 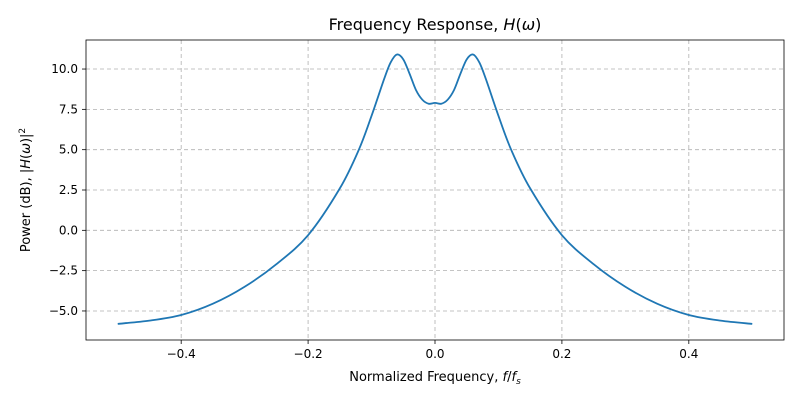 What do you see at coordinates (68, 109) in the screenshot?
I see `y-tick-label: 7.5` at bounding box center [68, 109].